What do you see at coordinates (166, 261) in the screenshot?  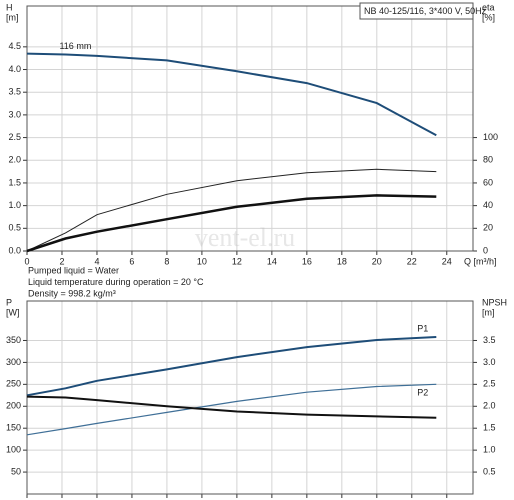 I see `x-tick-label: 8` at bounding box center [166, 261].